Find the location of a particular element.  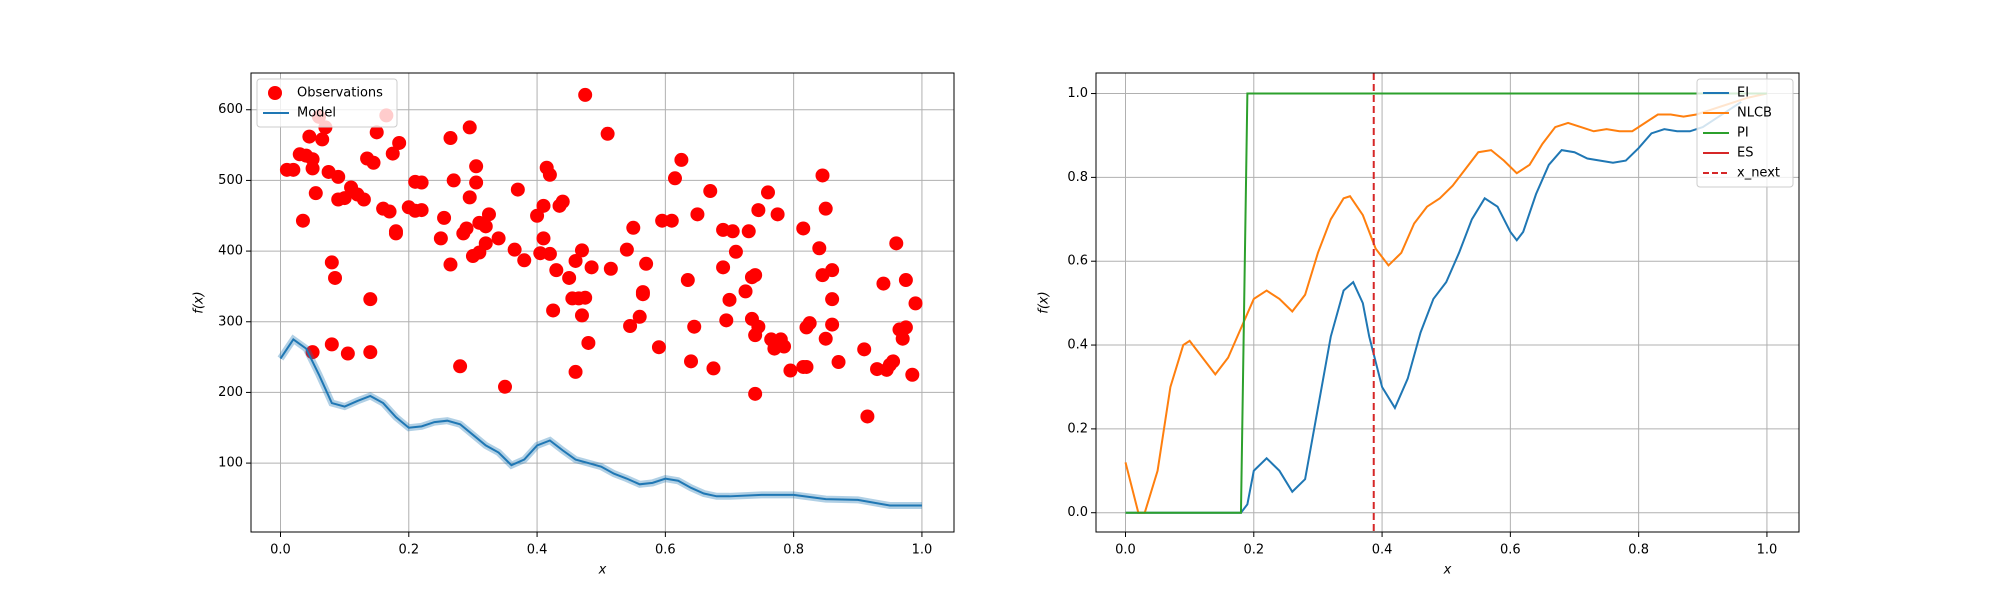

legend-label: NLCB is located at coordinates (1754, 113).